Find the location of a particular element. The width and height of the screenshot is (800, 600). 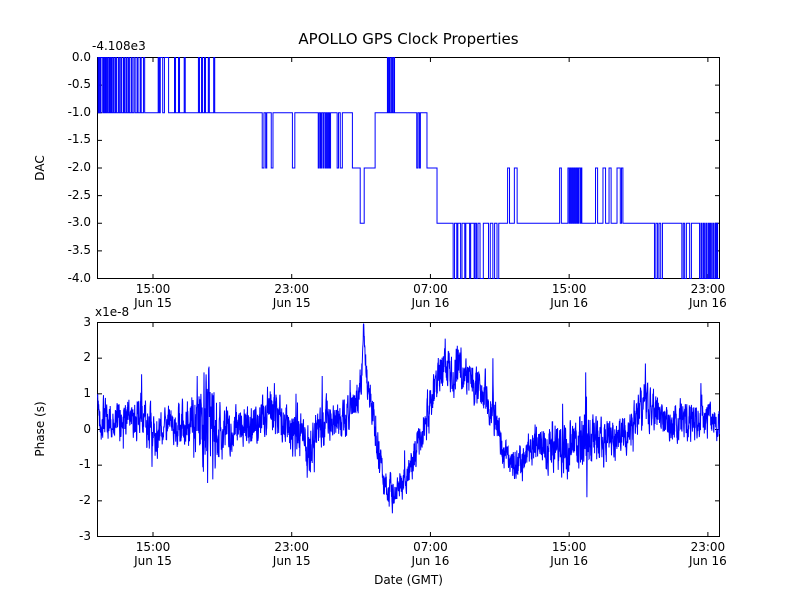

y-tick-label: -1.5 is located at coordinates (79, 139).